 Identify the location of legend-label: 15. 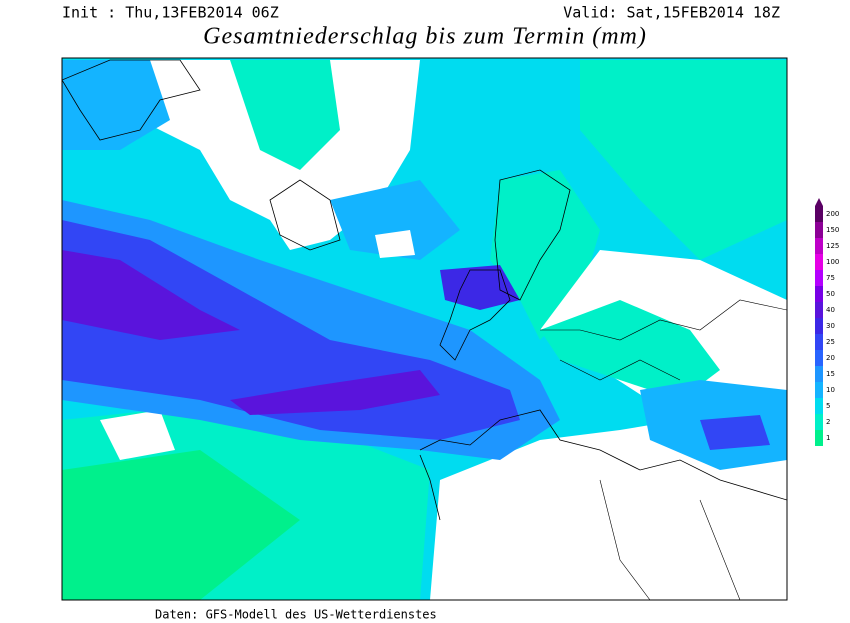
(830, 374).